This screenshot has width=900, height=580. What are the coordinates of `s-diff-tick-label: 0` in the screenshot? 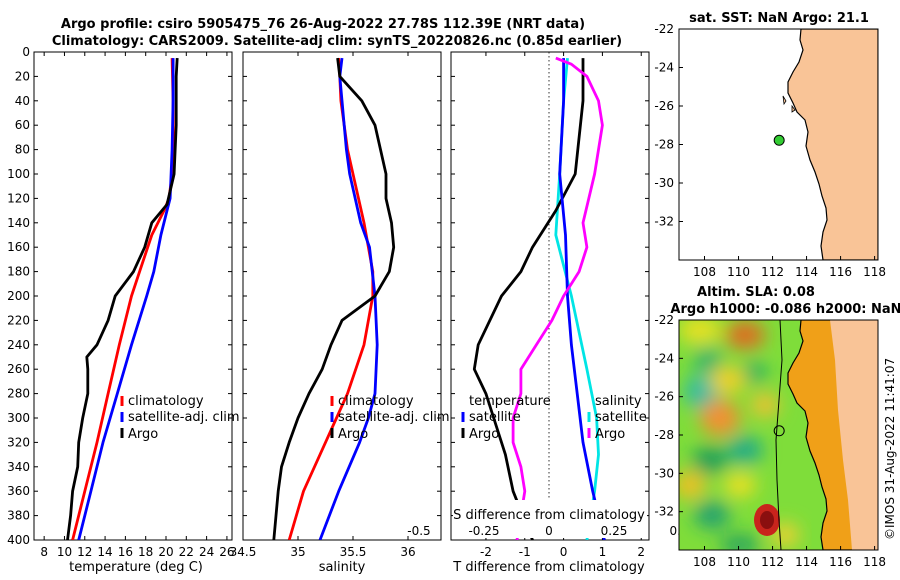 It's located at (549, 531).